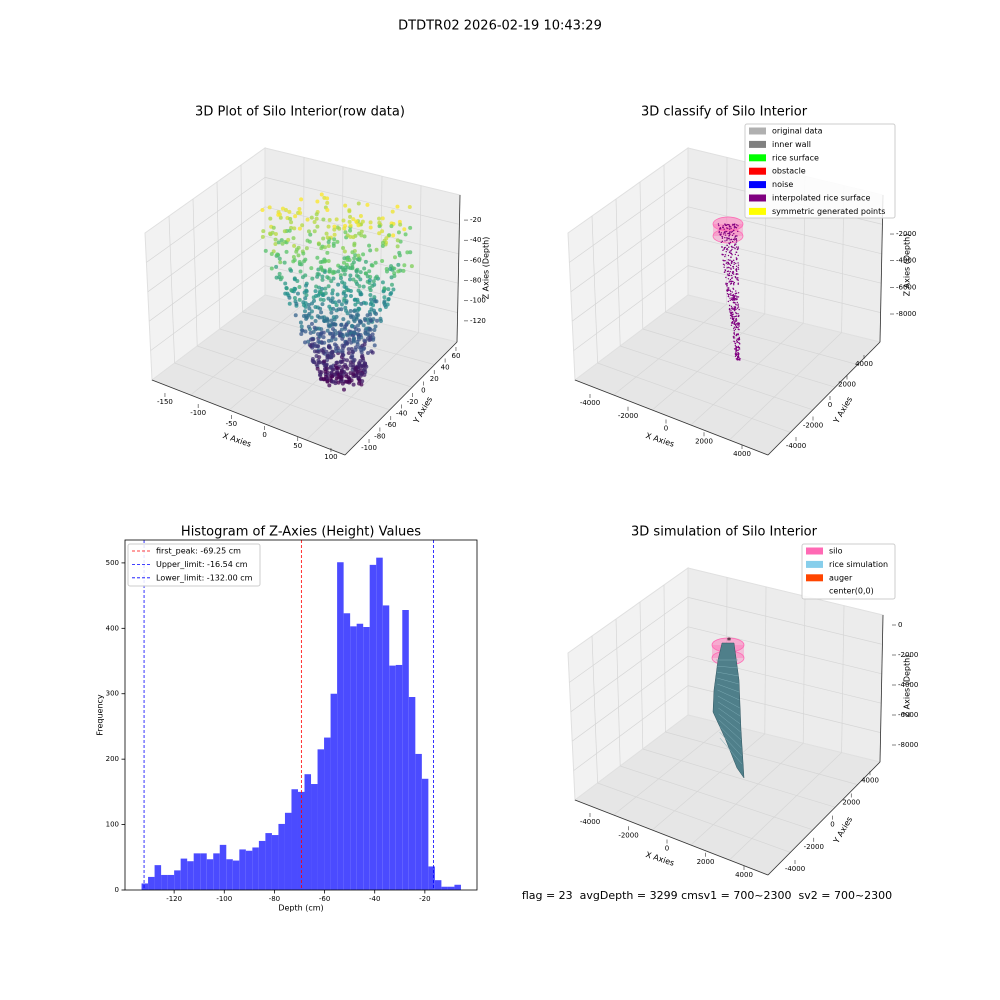 Image resolution: width=1000 pixels, height=1000 pixels. What do you see at coordinates (590, 822) in the screenshot?
I see `x-tick-label: -4000` at bounding box center [590, 822].